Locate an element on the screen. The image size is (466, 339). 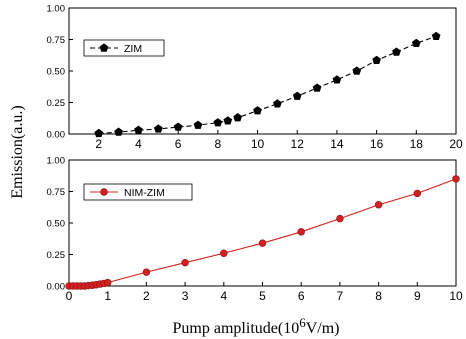
x-axis-title: Pump amplitude(106V/m) is located at coordinates (256, 326).